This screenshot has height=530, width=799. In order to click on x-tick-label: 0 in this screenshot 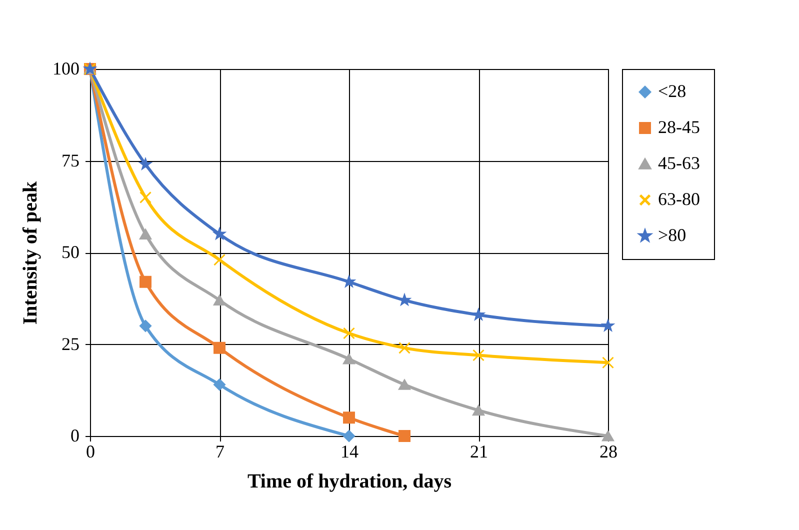, I will do `click(90, 452)`.